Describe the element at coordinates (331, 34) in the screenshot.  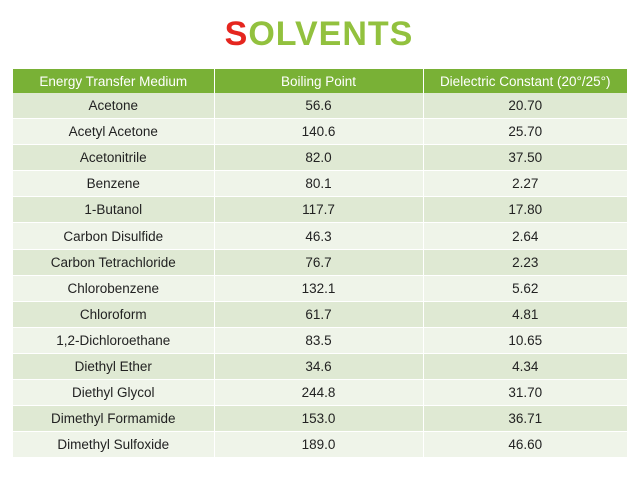
I see `title-rest: OLVENTS` at that location.